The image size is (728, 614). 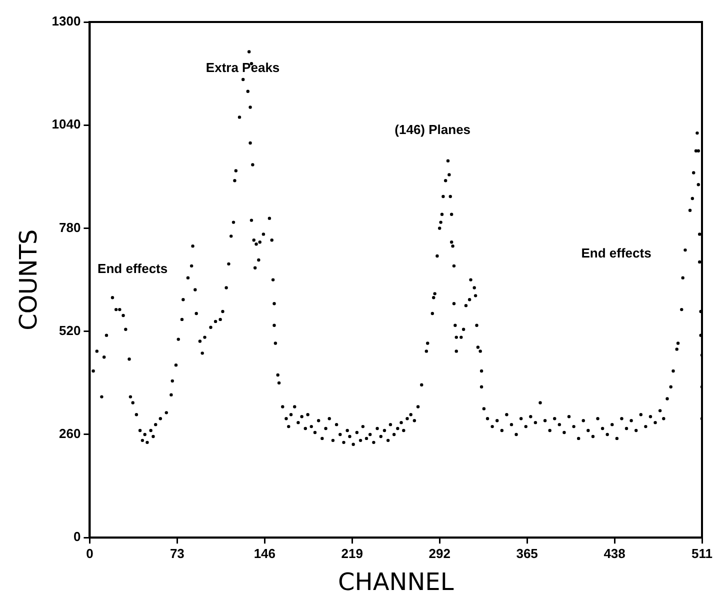 I want to click on x-tick-label: 292, so click(x=439, y=553).